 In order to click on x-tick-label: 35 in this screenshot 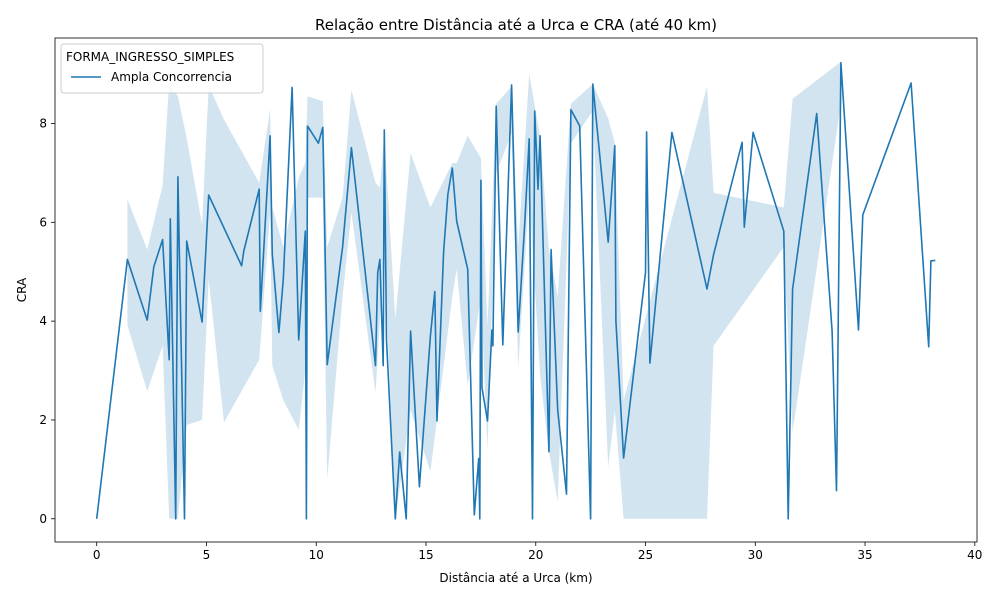, I will do `click(864, 555)`.